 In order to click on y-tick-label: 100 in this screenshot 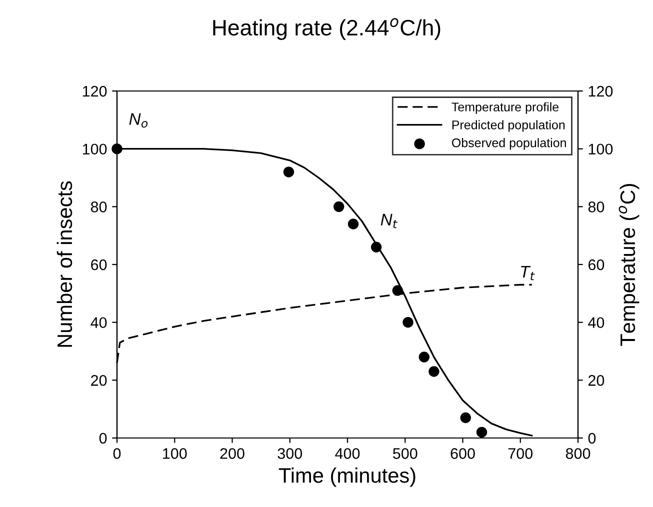, I will do `click(94, 149)`.